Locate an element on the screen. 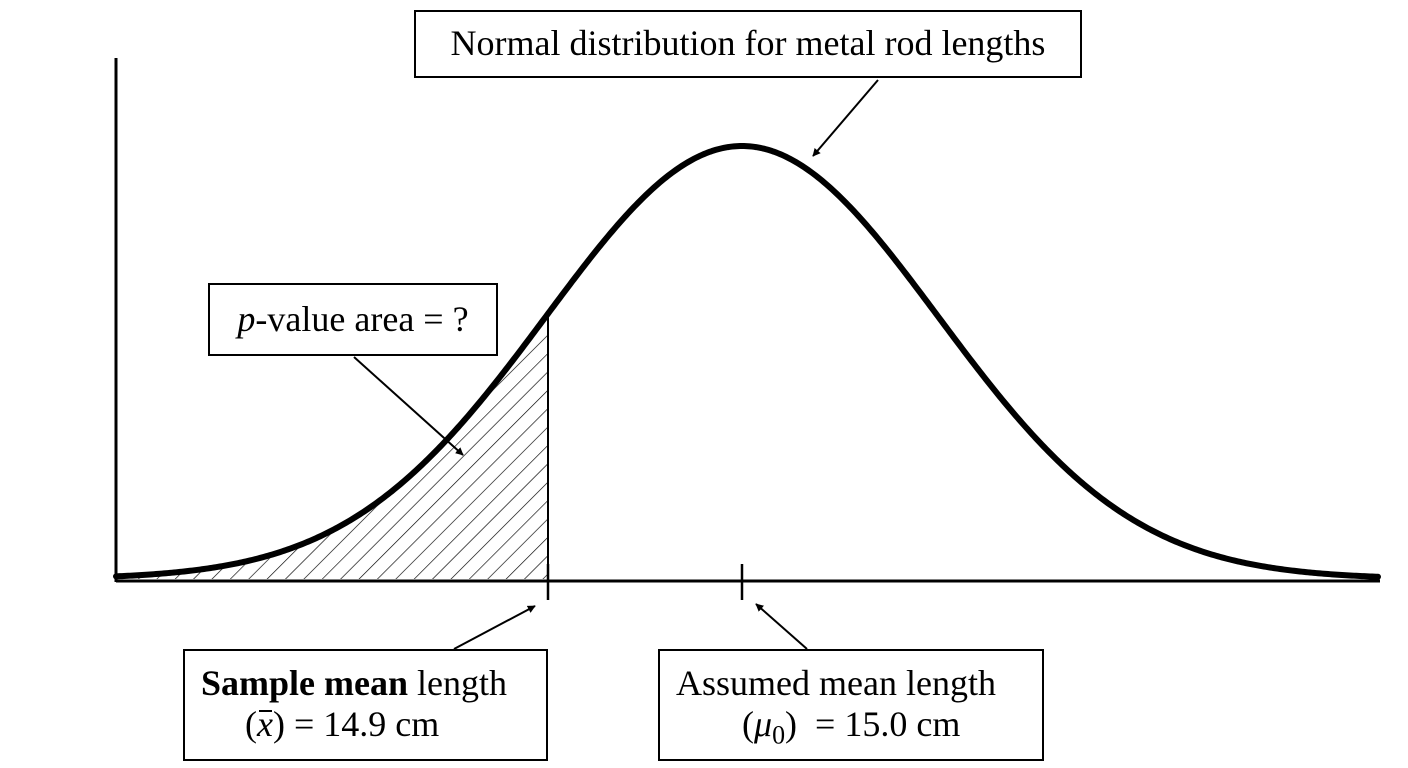  assumed-mean-open-paren: ( is located at coordinates (748, 724).